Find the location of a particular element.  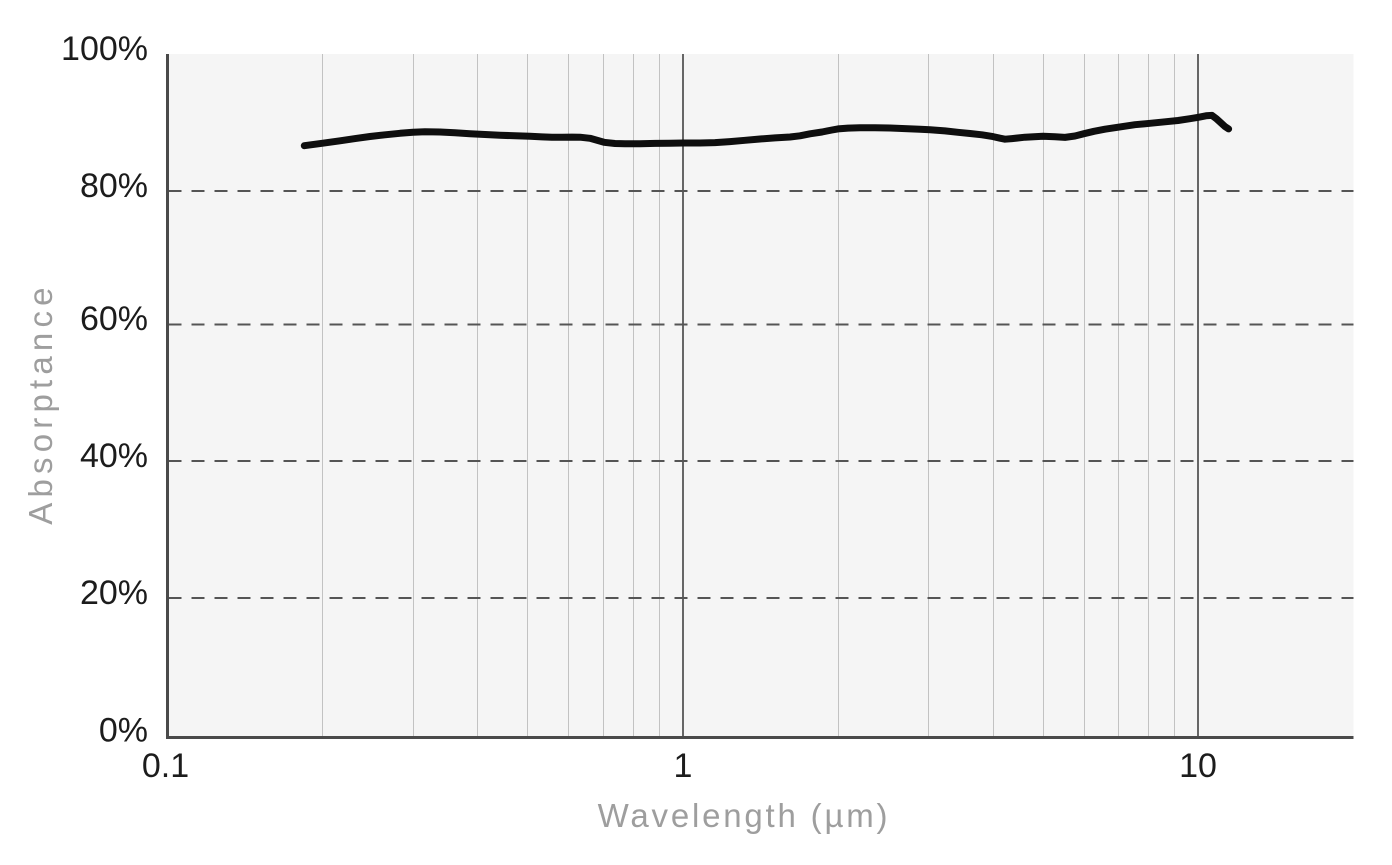

svg-text: Absorptance is located at coordinates (40, 403).